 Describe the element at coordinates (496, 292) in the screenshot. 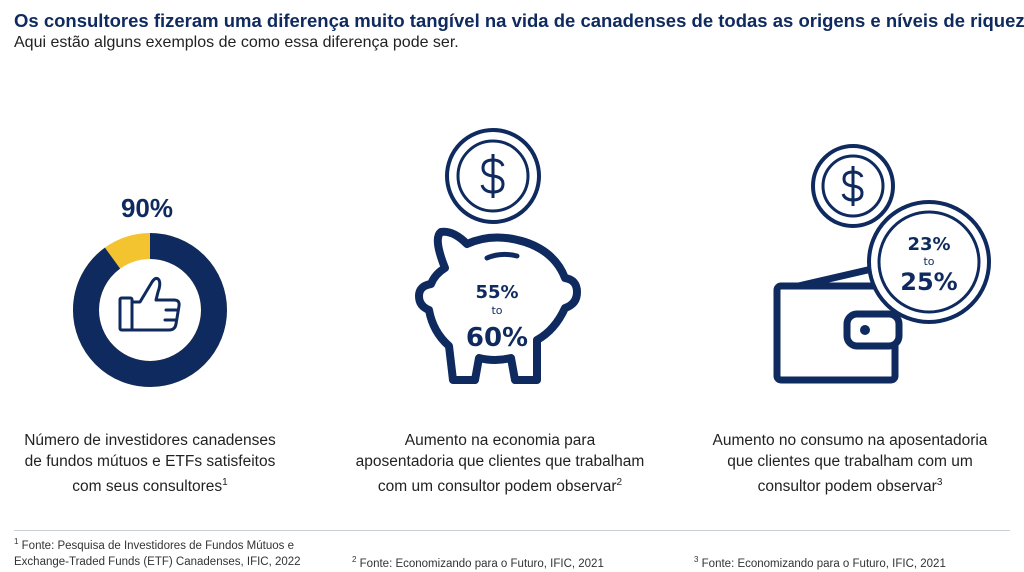

I see `savings-value-low: 55%` at that location.